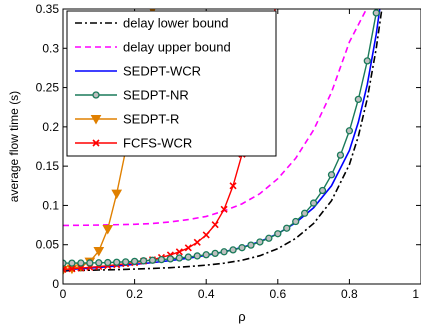  Describe the element at coordinates (63, 294) in the screenshot. I see `x-tick-label: 0` at that location.